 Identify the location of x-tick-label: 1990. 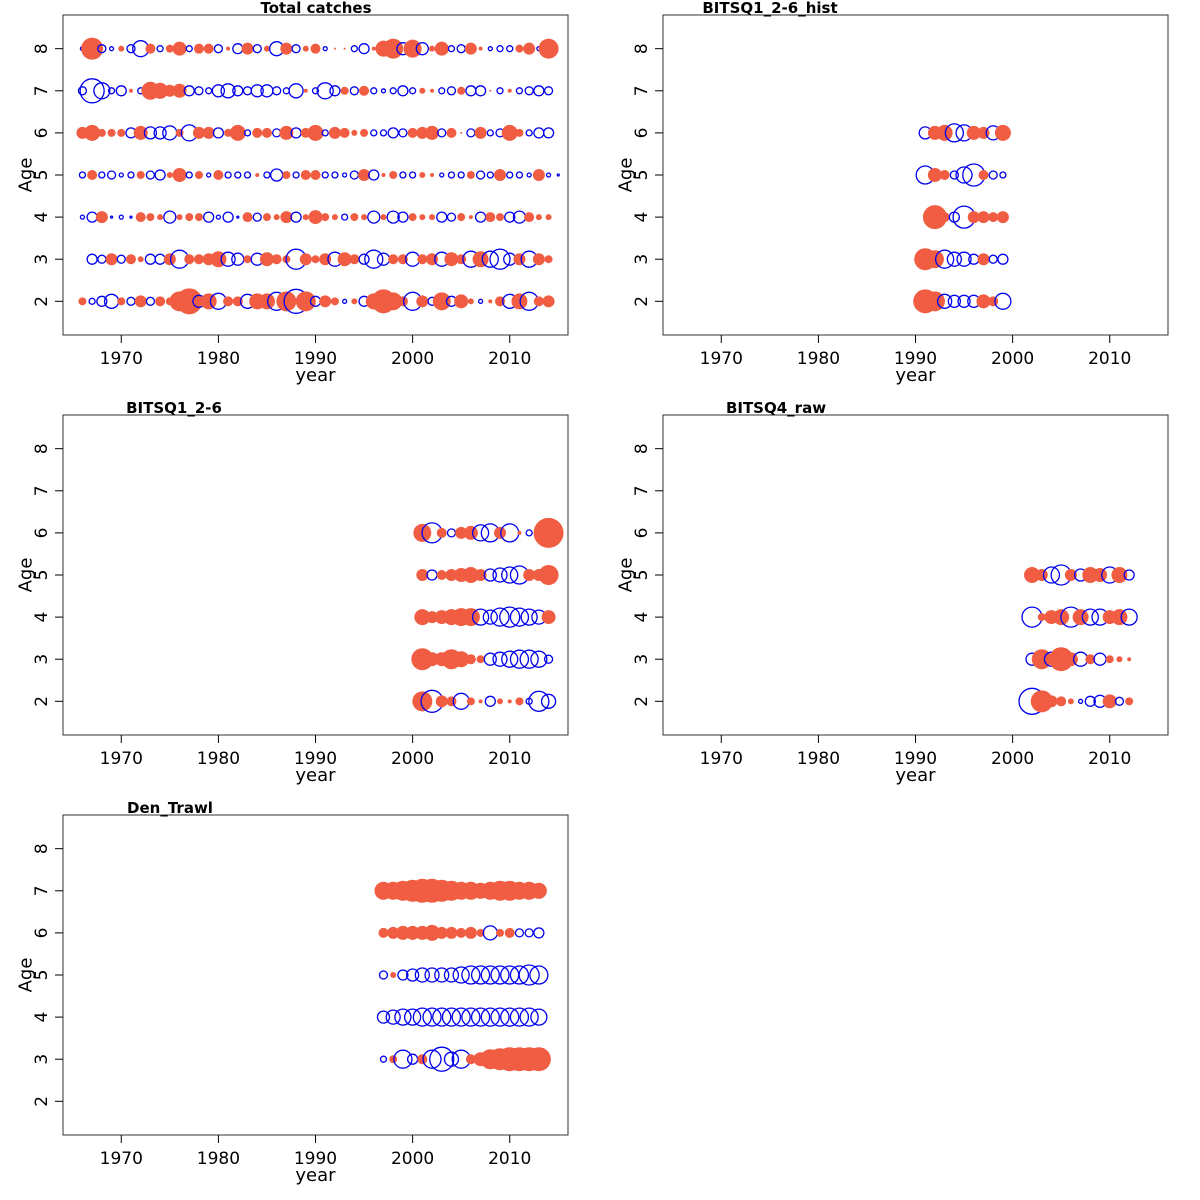
(315, 359).